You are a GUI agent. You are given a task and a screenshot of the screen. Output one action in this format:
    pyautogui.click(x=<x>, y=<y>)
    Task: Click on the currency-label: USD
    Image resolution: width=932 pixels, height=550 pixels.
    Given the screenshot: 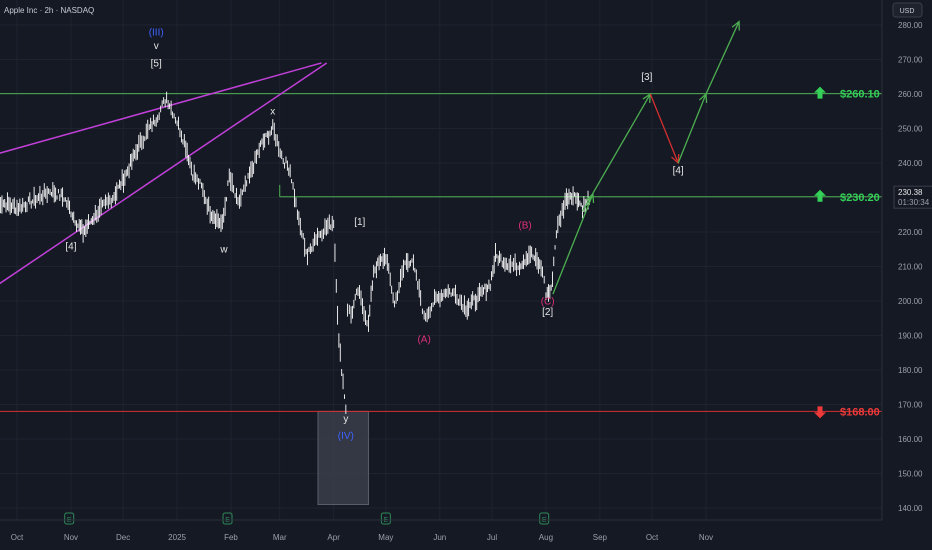 What is the action you would take?
    pyautogui.click(x=907, y=11)
    